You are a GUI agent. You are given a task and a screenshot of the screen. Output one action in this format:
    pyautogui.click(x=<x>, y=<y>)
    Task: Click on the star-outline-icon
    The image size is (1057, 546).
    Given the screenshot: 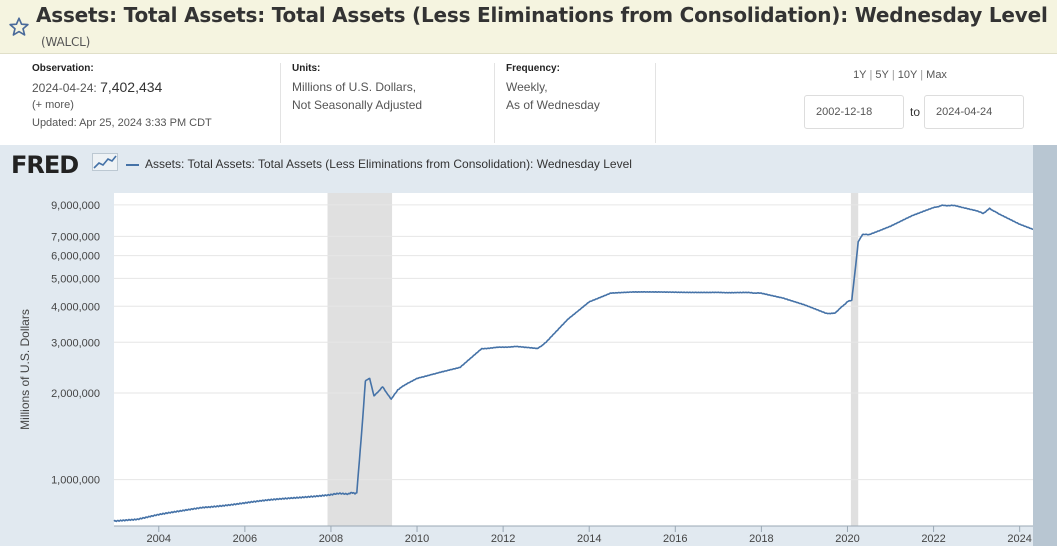 What is the action you would take?
    pyautogui.click(x=19, y=27)
    